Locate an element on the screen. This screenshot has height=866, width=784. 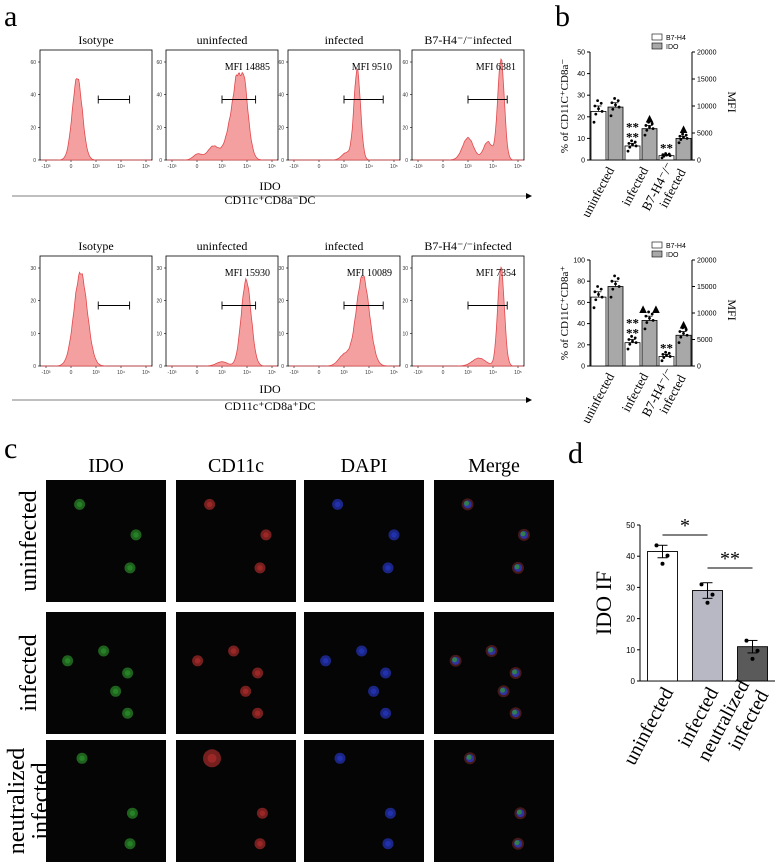
histogram-curve is located at coordinates (468, 316).